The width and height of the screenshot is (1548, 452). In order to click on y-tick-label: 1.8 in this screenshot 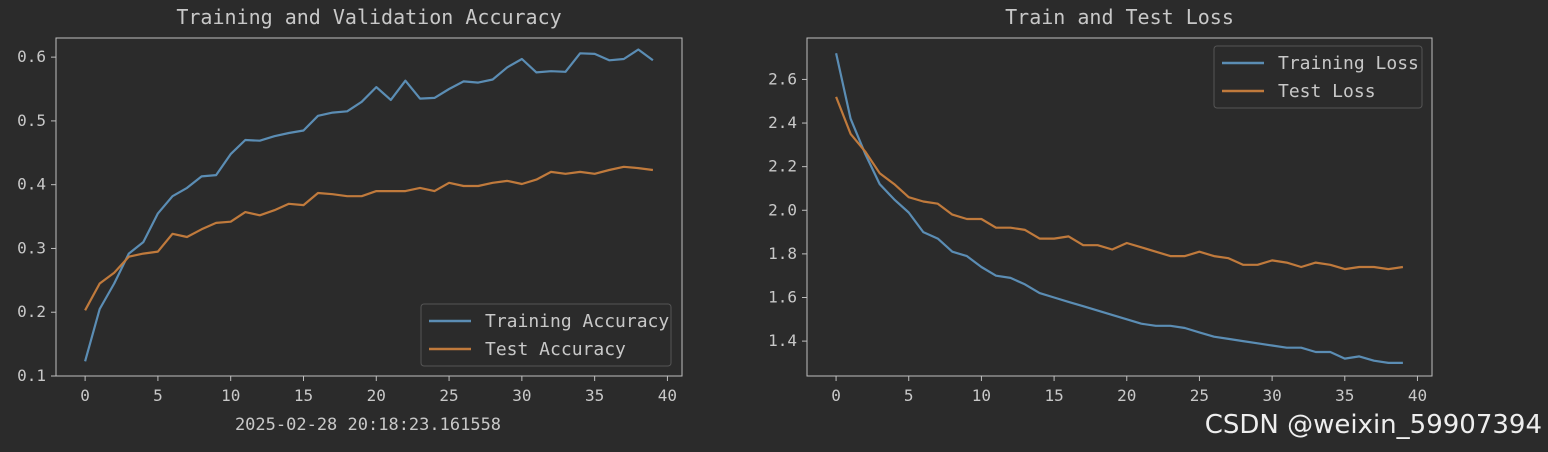, I will do `click(782, 253)`.